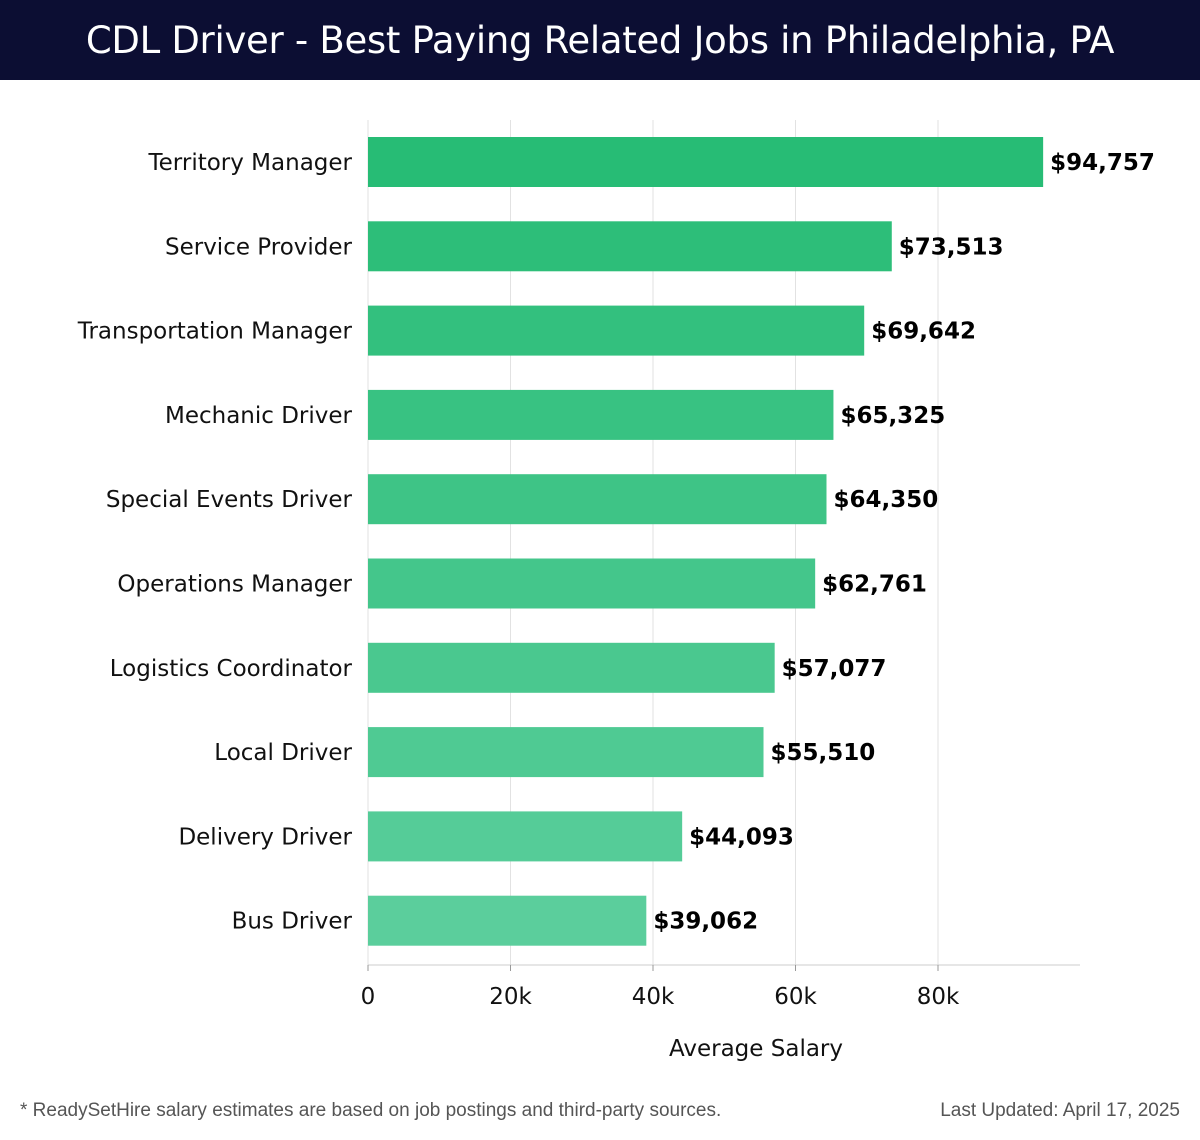 The height and width of the screenshot is (1140, 1200). Describe the element at coordinates (1060, 1110) in the screenshot. I see `last-updated: Last Updated: April 17, 2025` at that location.